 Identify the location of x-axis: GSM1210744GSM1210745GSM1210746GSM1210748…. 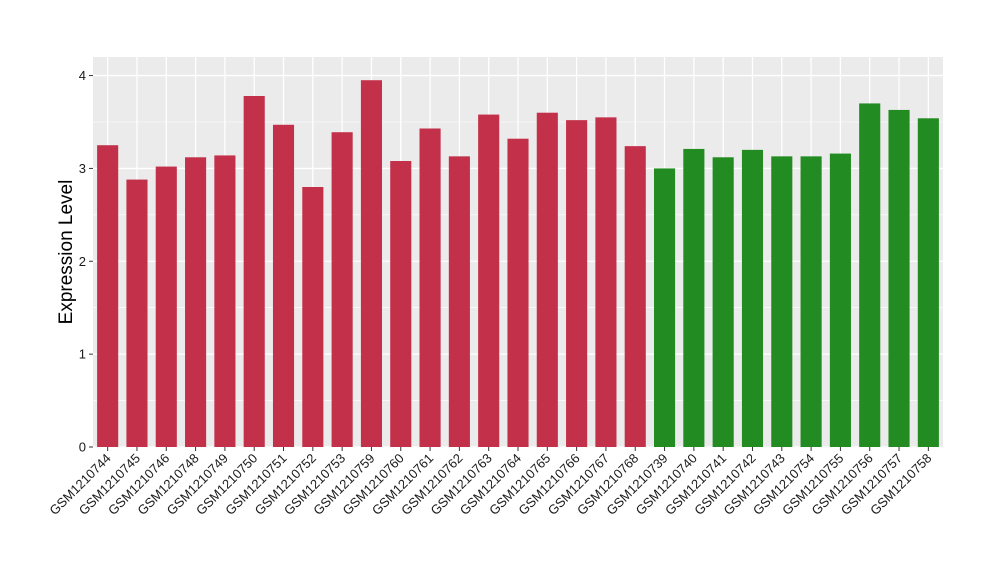
(490, 482).